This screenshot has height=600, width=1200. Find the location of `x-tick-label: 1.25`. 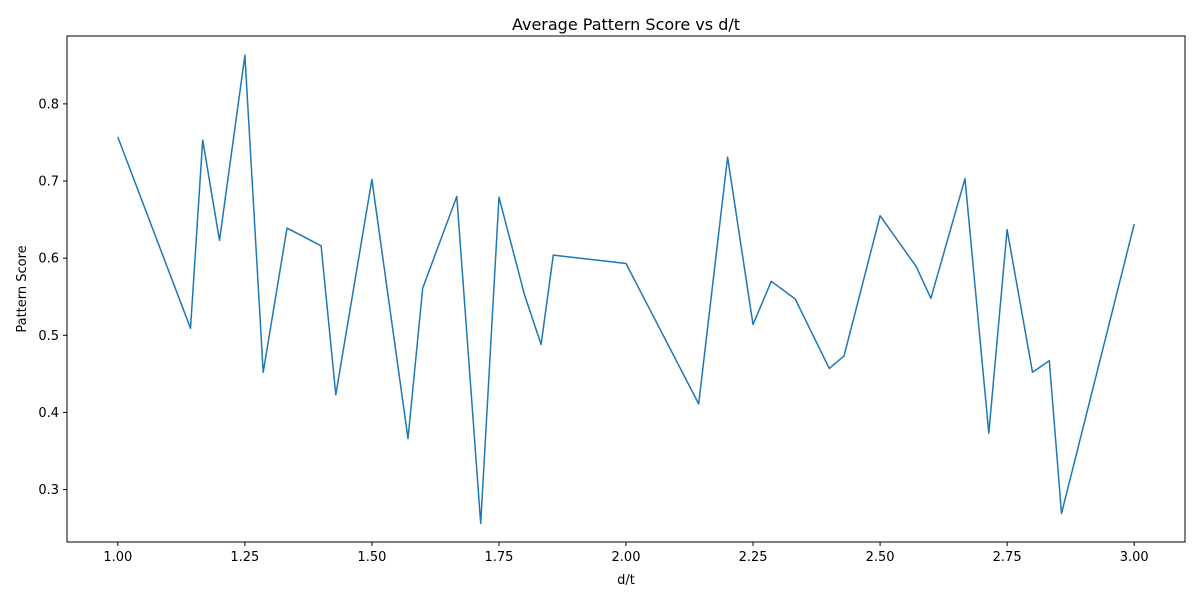

x-tick-label: 1.25 is located at coordinates (244, 557).